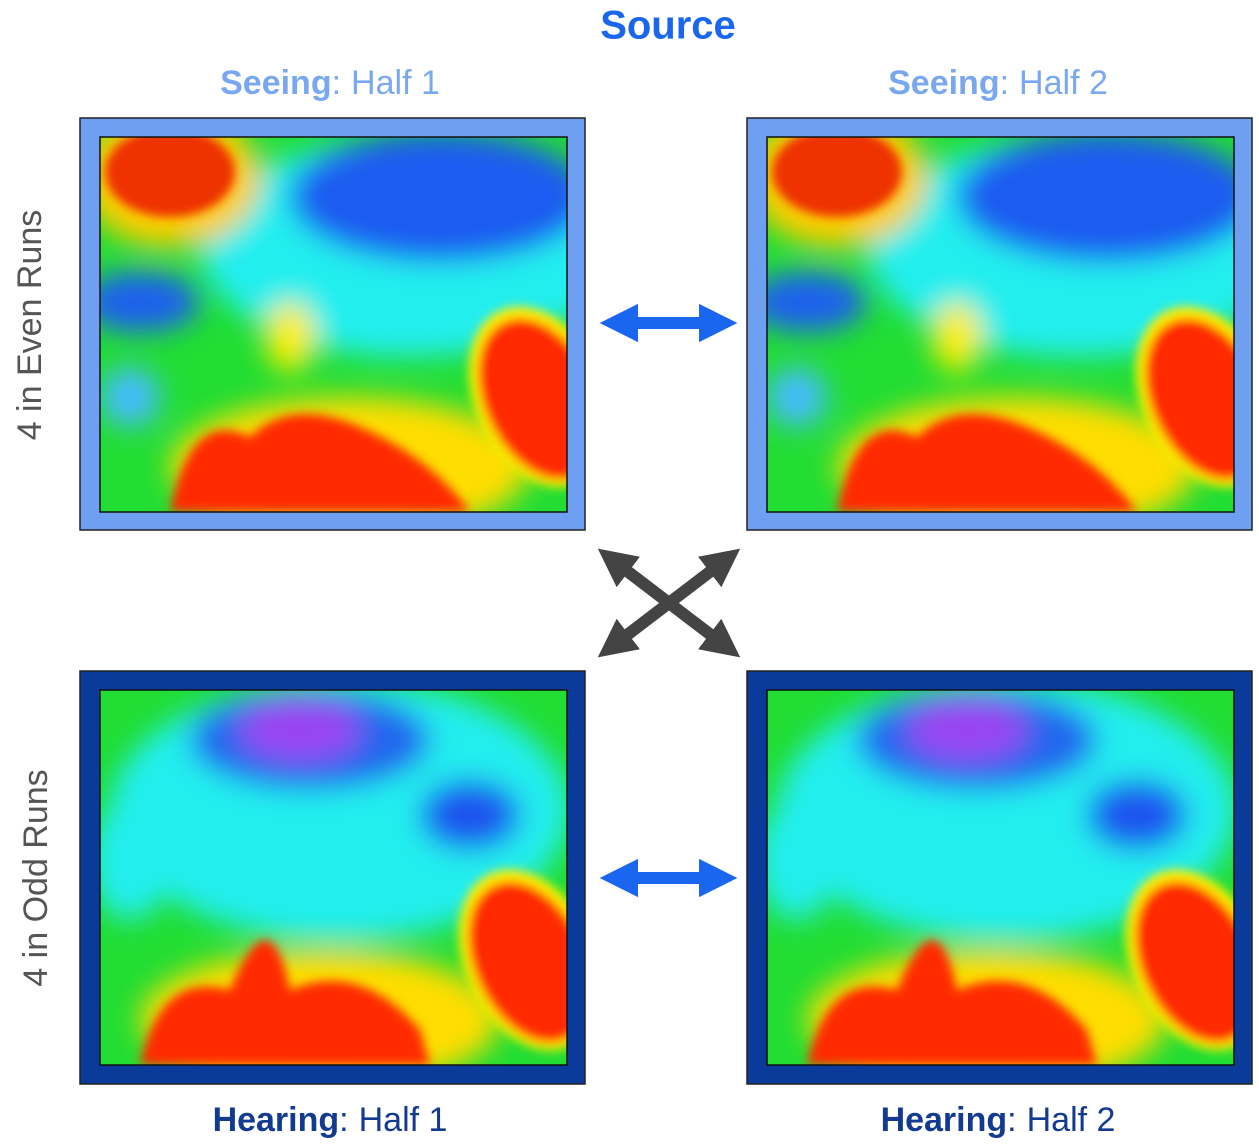 This screenshot has width=1259, height=1146. Describe the element at coordinates (1002, 880) in the screenshot. I see `panel` at that location.